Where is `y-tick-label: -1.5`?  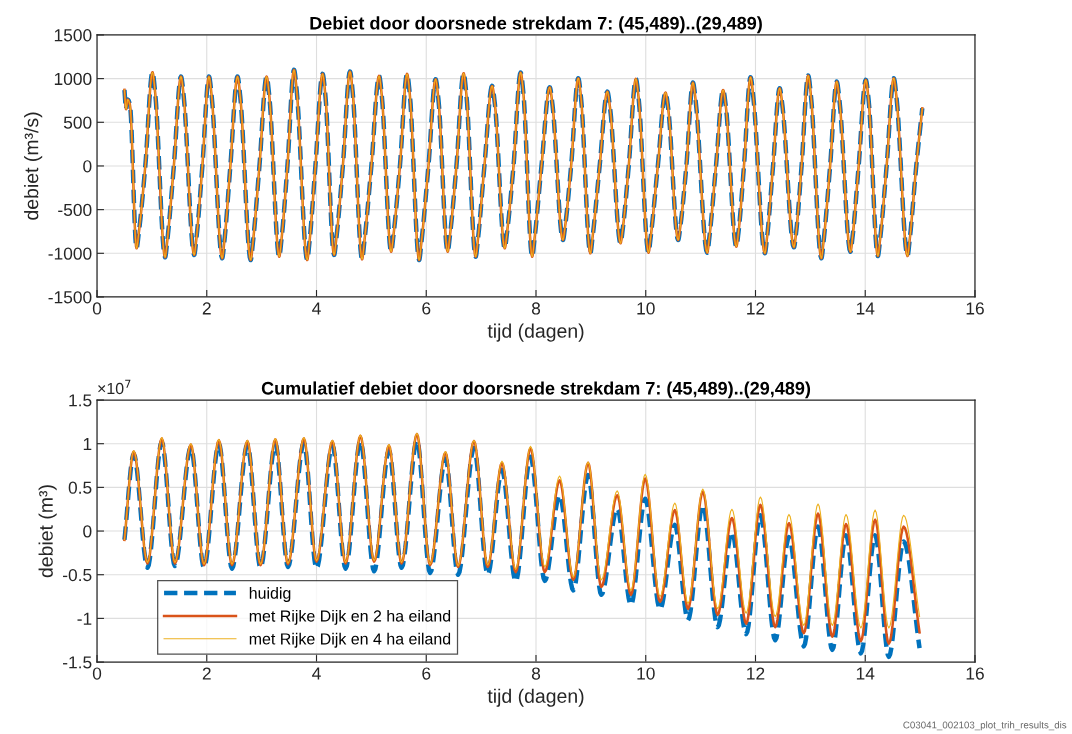
y-tick-label: -1.5 is located at coordinates (77, 662).